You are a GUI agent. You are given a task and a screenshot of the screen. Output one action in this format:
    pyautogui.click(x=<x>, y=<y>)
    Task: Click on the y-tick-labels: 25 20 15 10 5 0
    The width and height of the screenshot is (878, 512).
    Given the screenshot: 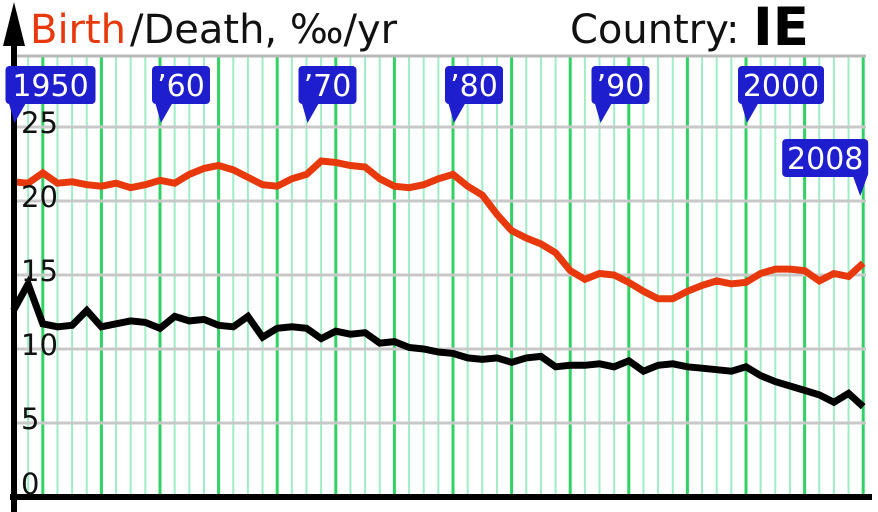 What is the action you would take?
    pyautogui.click(x=39, y=303)
    